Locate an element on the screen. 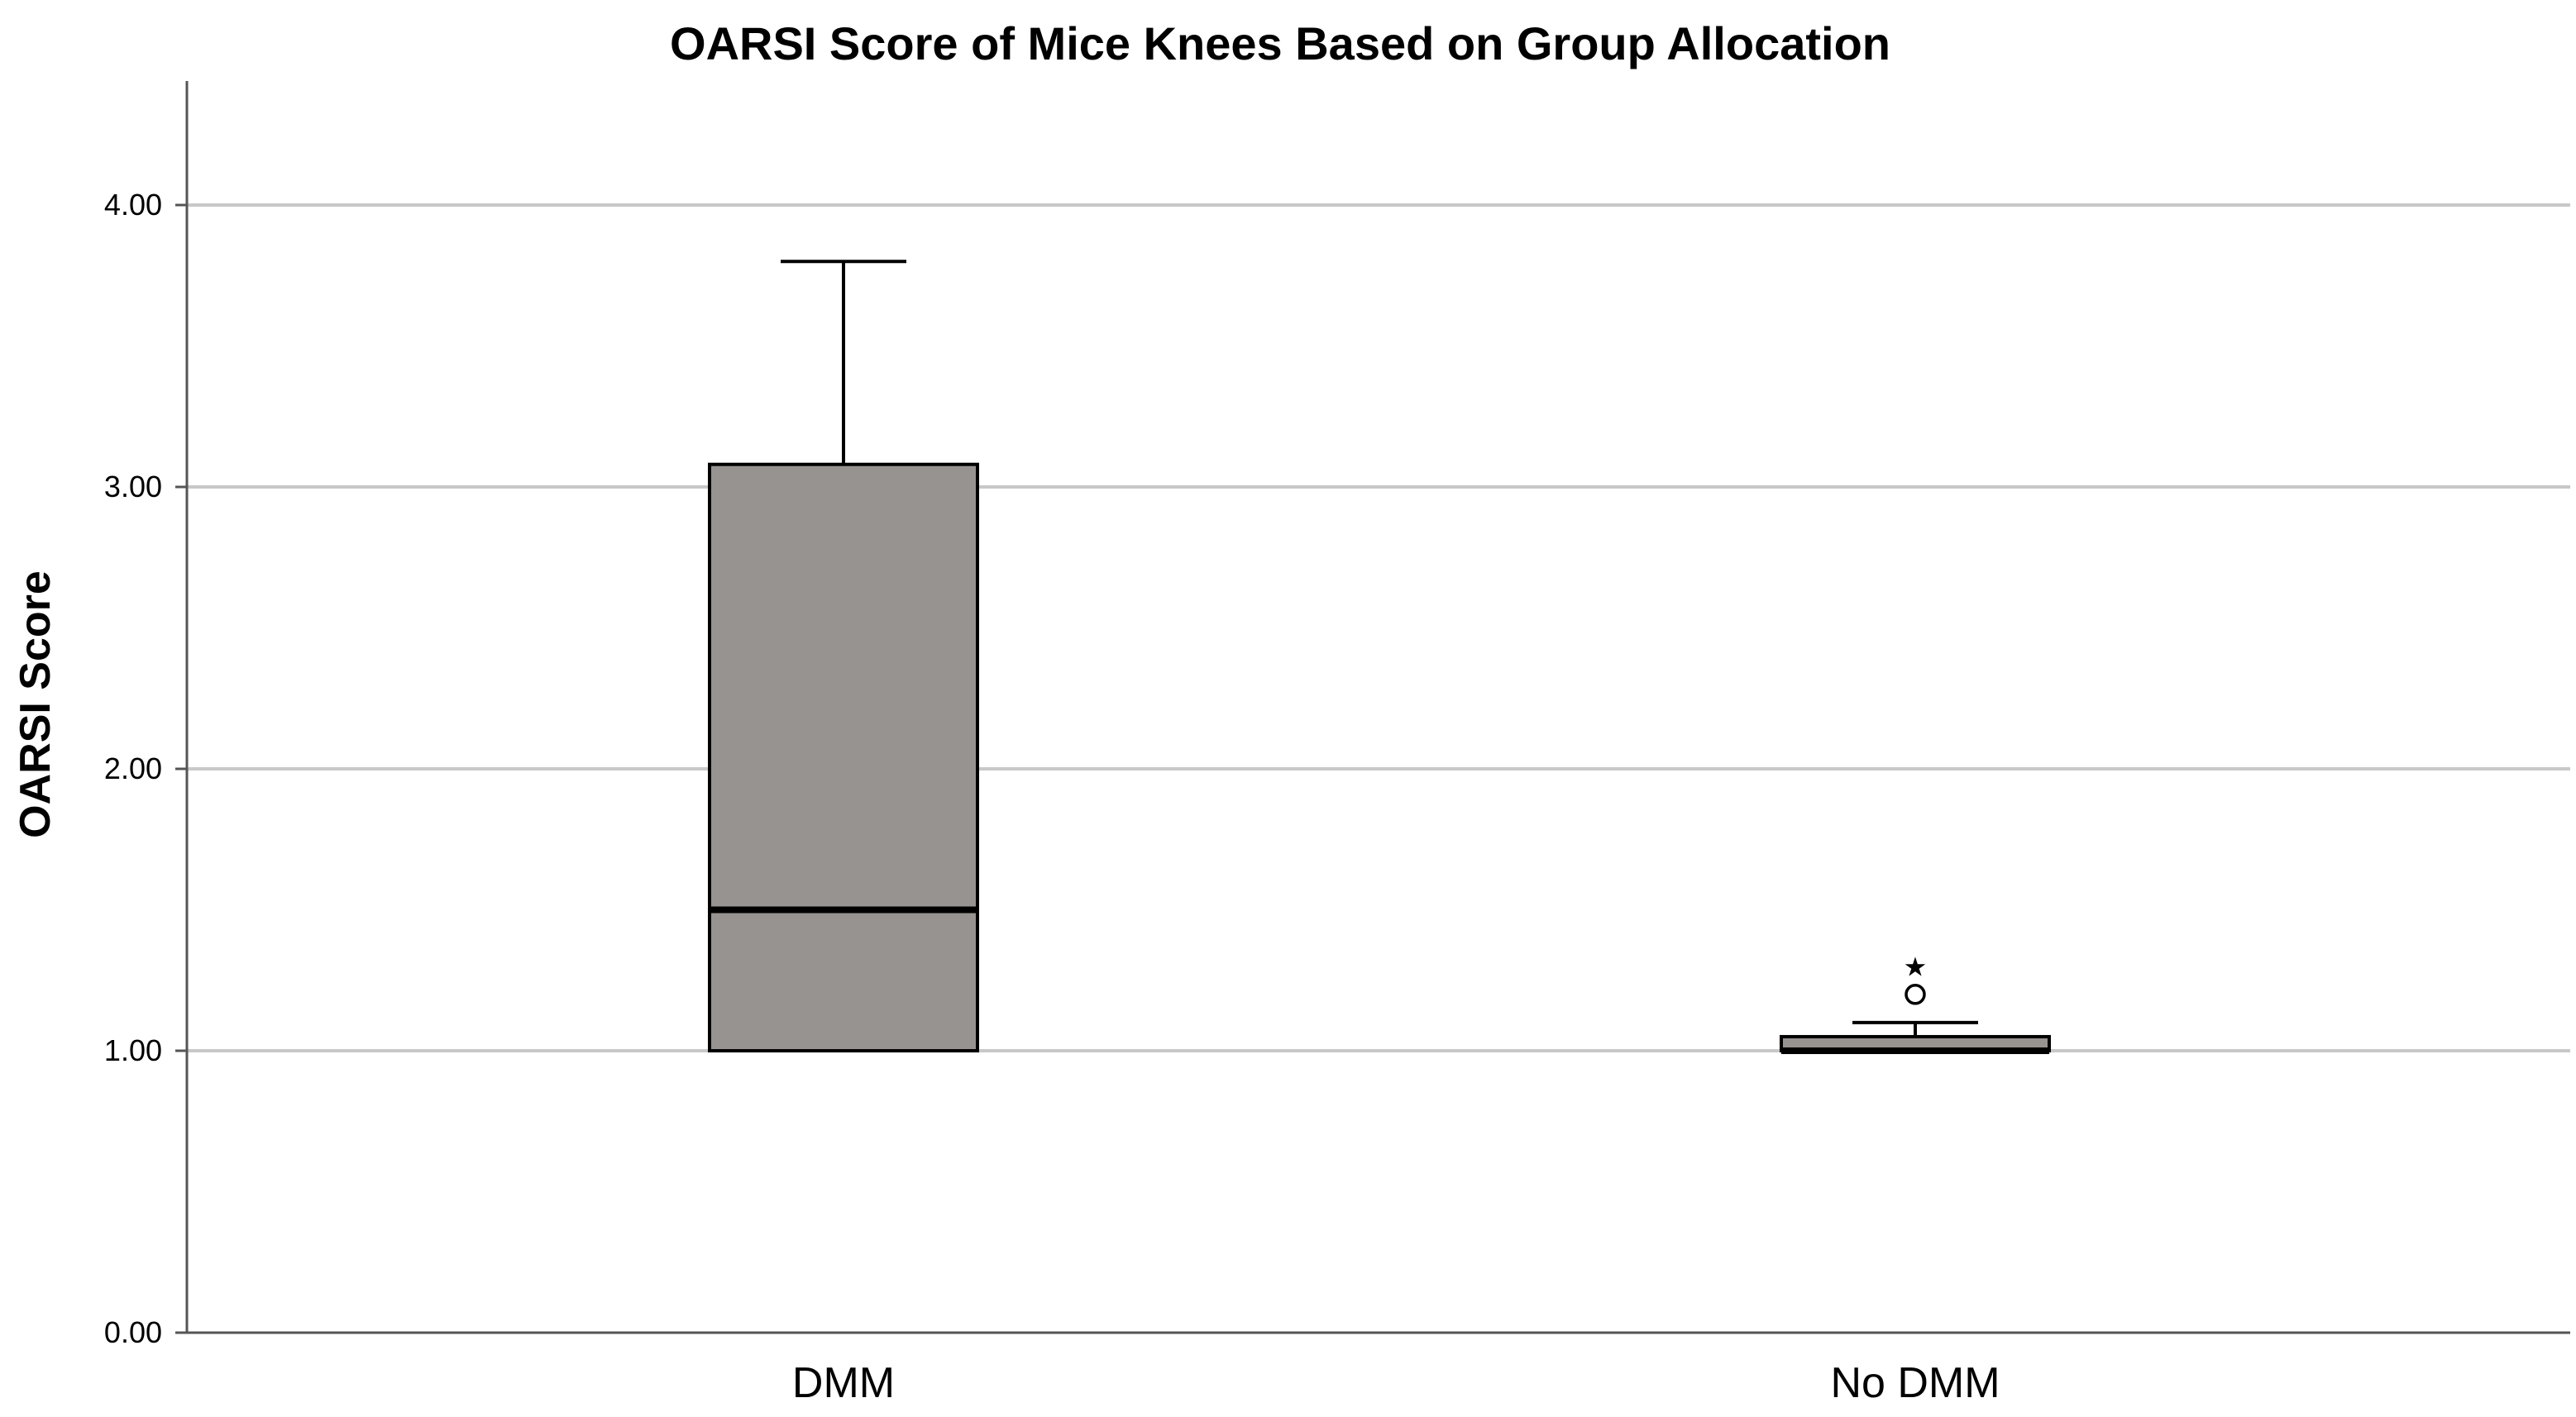  y-axis-label: OARSI Score is located at coordinates (36, 704).